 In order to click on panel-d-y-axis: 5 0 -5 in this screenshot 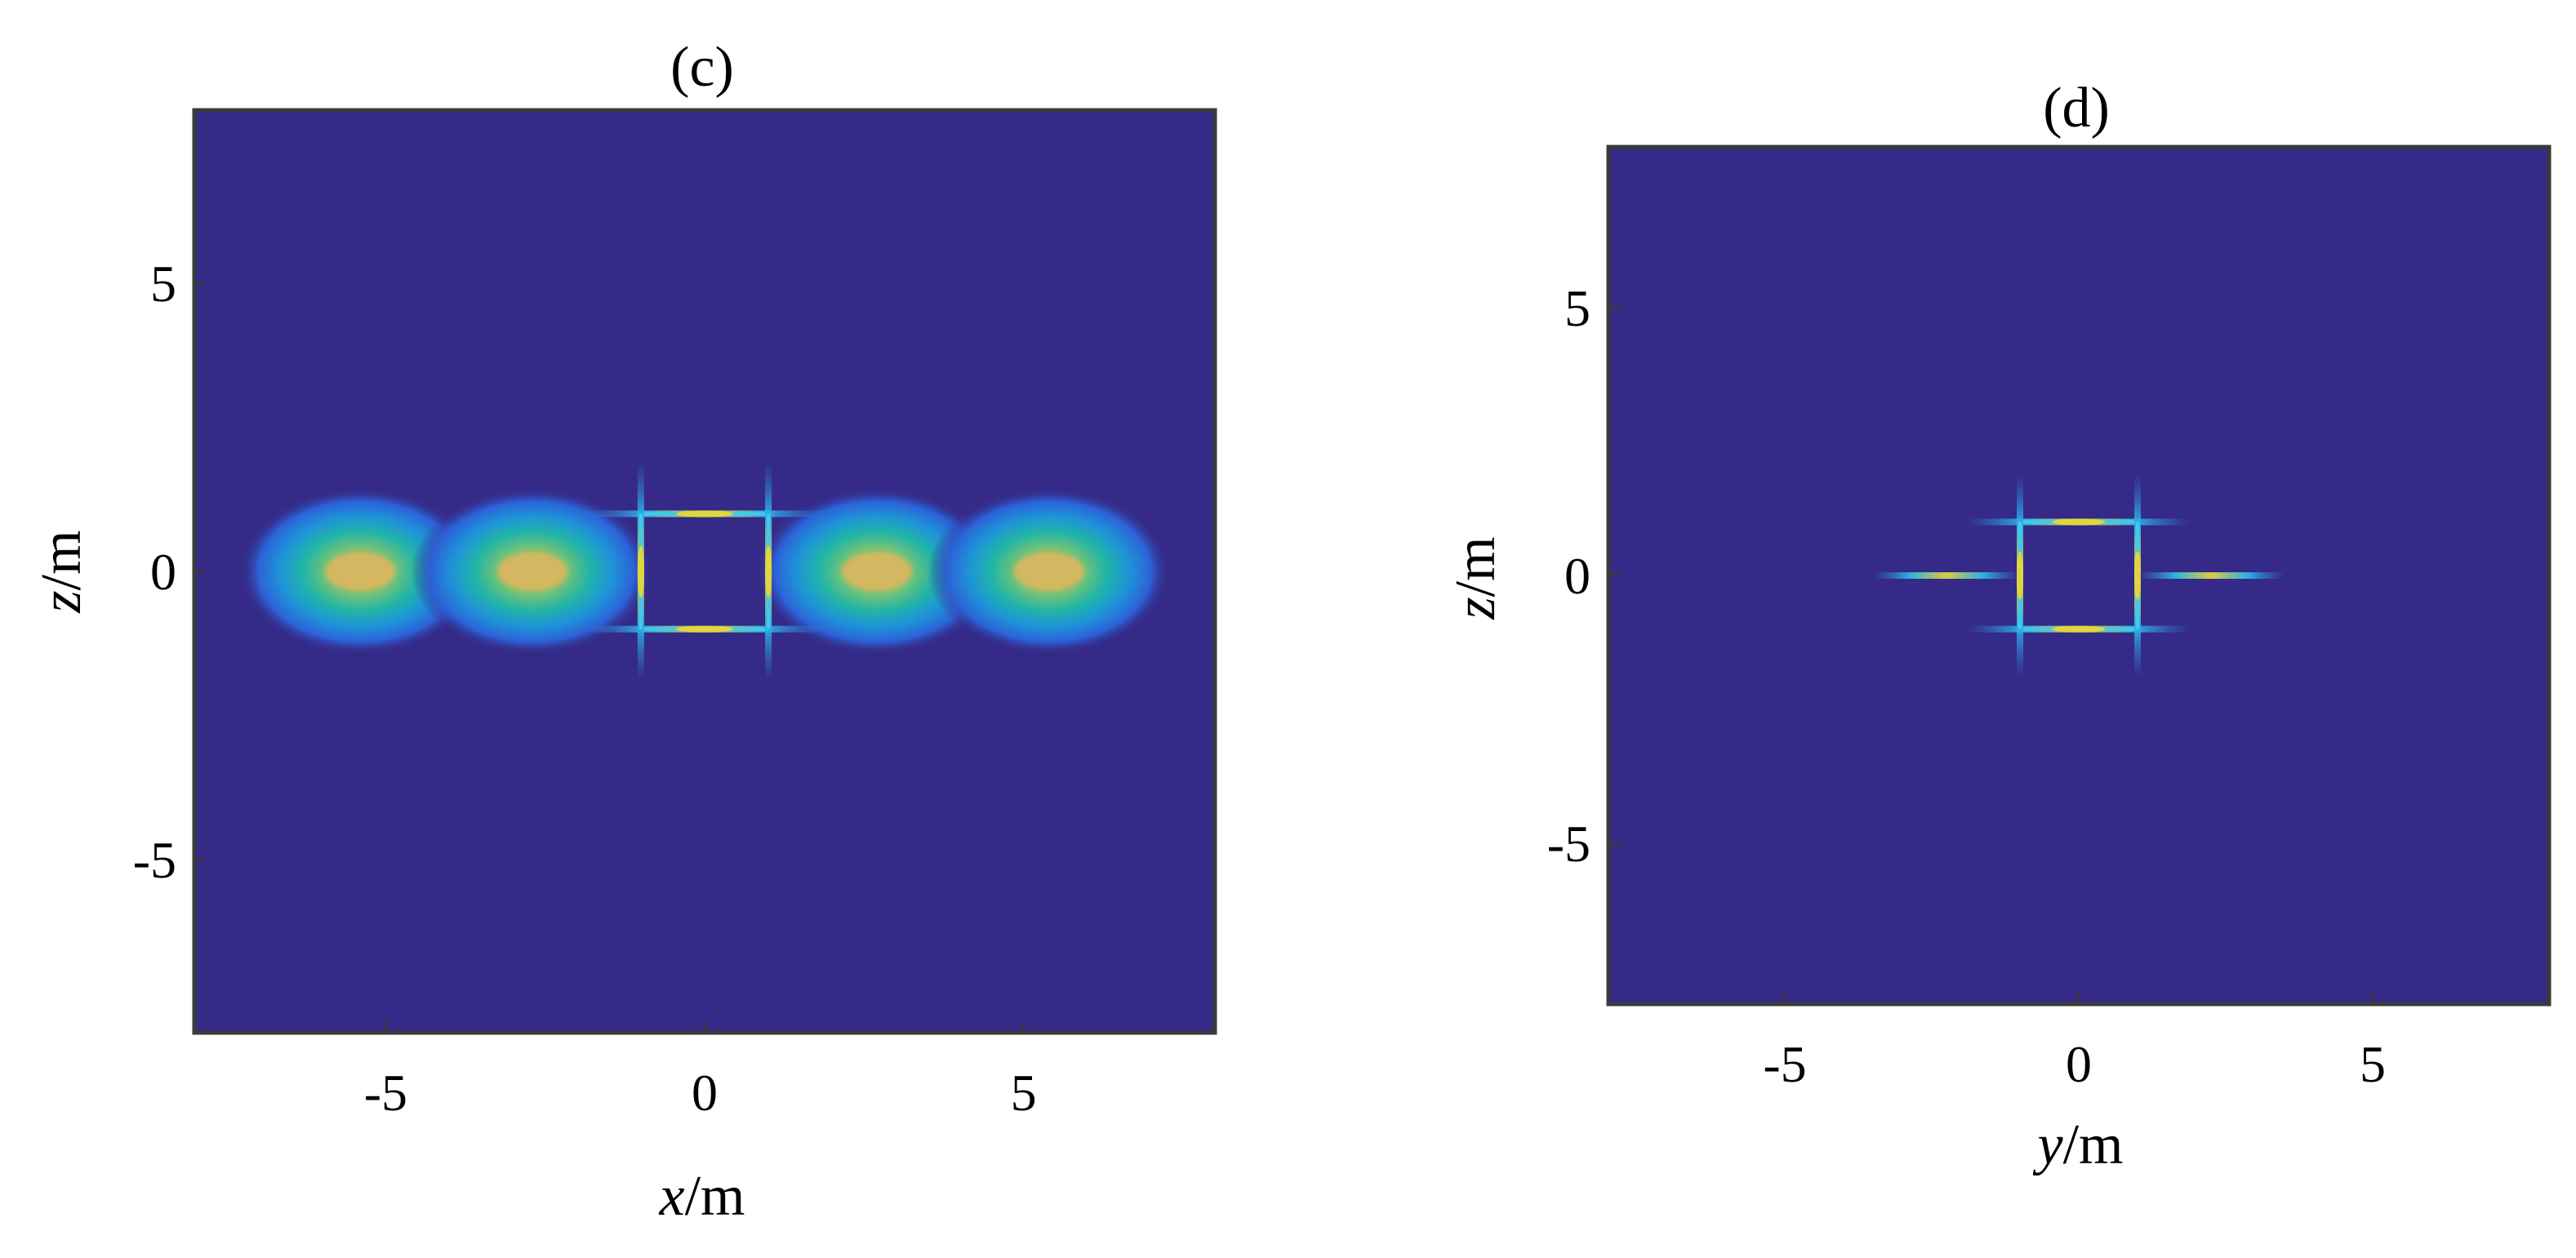, I will do `click(1583, 576)`.